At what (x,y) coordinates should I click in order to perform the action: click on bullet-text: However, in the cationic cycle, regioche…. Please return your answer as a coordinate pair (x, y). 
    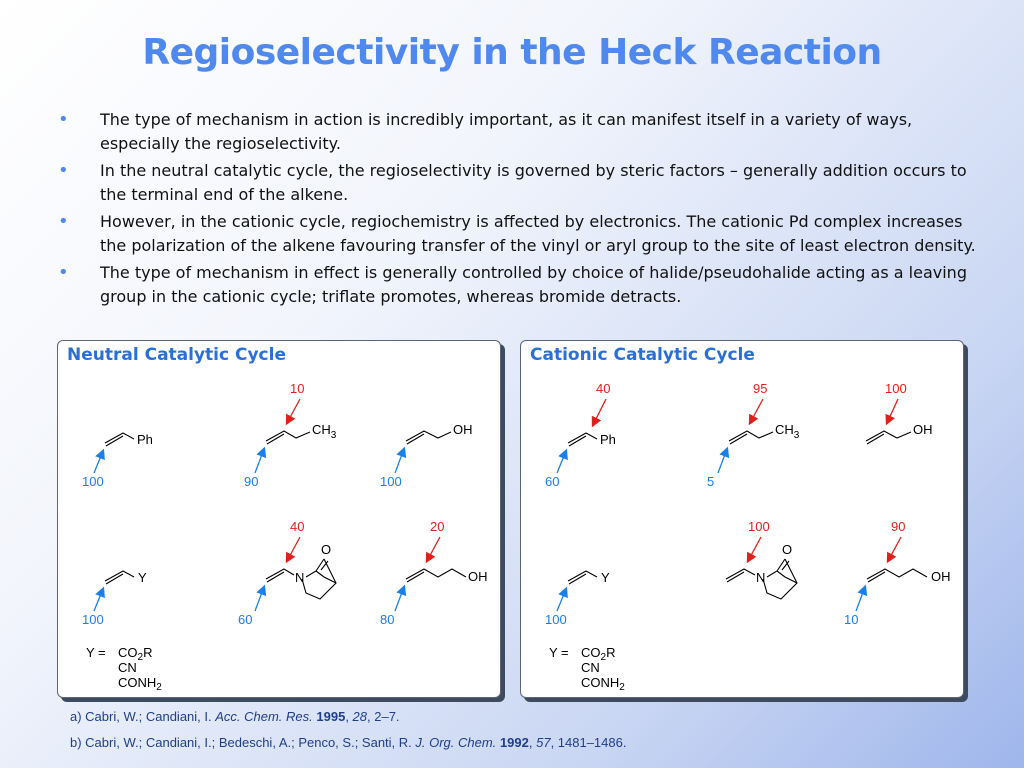
    Looking at the image, I should click on (538, 233).